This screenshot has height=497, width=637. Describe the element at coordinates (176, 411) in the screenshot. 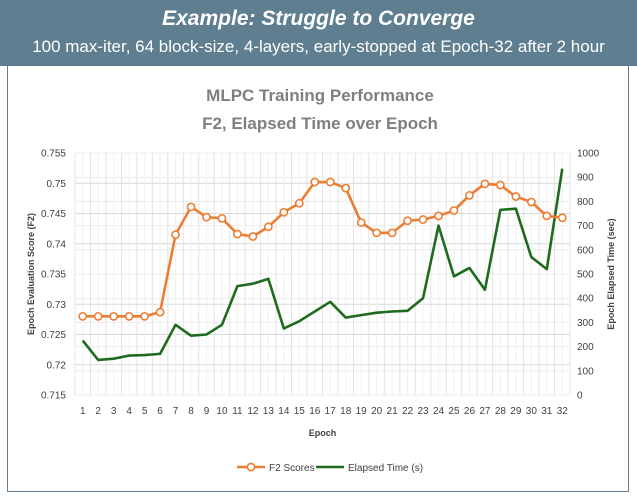

I see `x-tick-label: 7` at that location.